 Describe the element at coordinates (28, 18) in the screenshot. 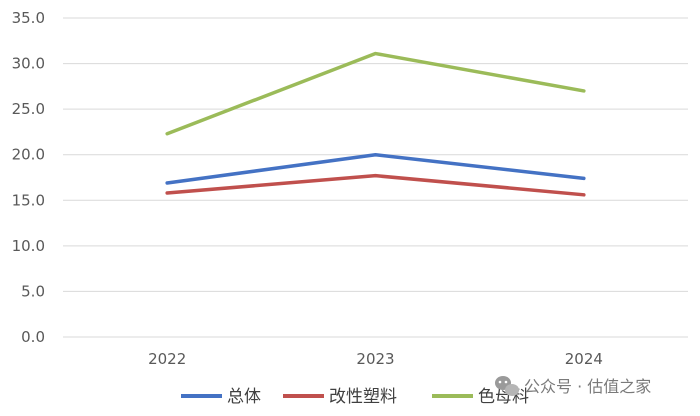

I see `y-tick-label: 35.0` at that location.